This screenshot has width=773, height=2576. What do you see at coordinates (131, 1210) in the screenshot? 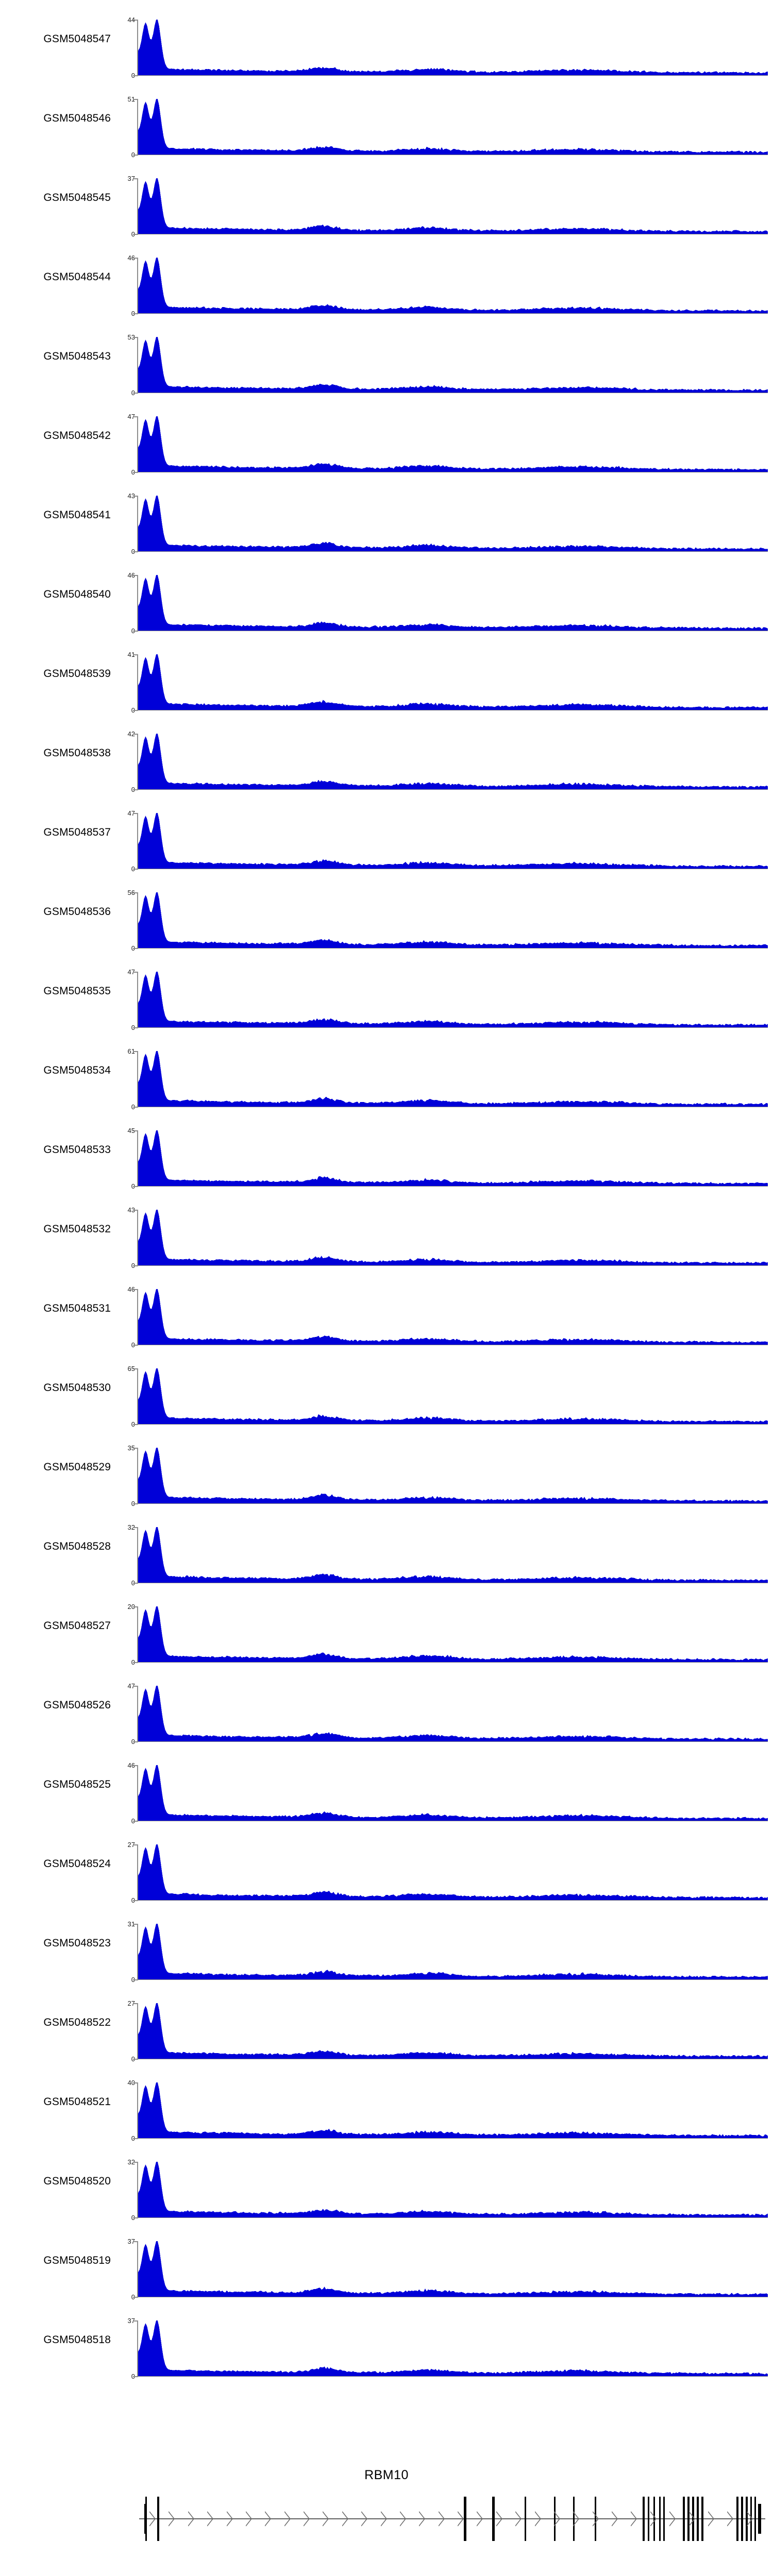
I see `y-axis-max-label: 43` at bounding box center [131, 1210].